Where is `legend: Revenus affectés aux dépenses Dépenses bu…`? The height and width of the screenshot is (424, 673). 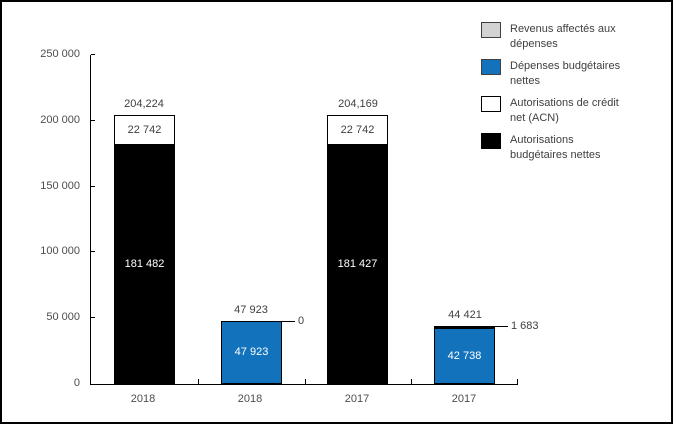 legend: Revenus affectés aux dépenses Dépenses bu… is located at coordinates (570, 96).